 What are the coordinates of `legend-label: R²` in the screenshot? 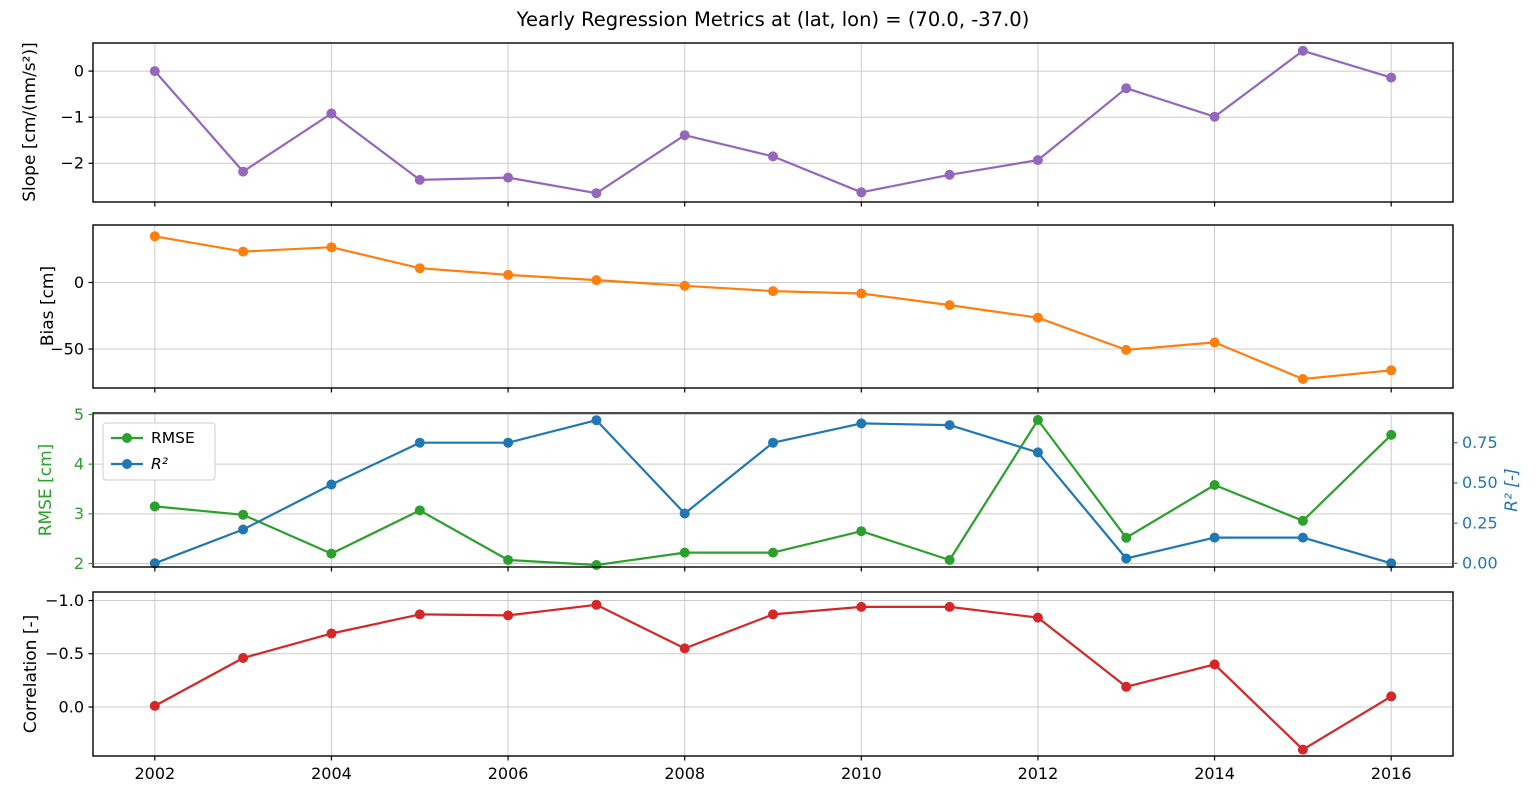 It's located at (159, 464).